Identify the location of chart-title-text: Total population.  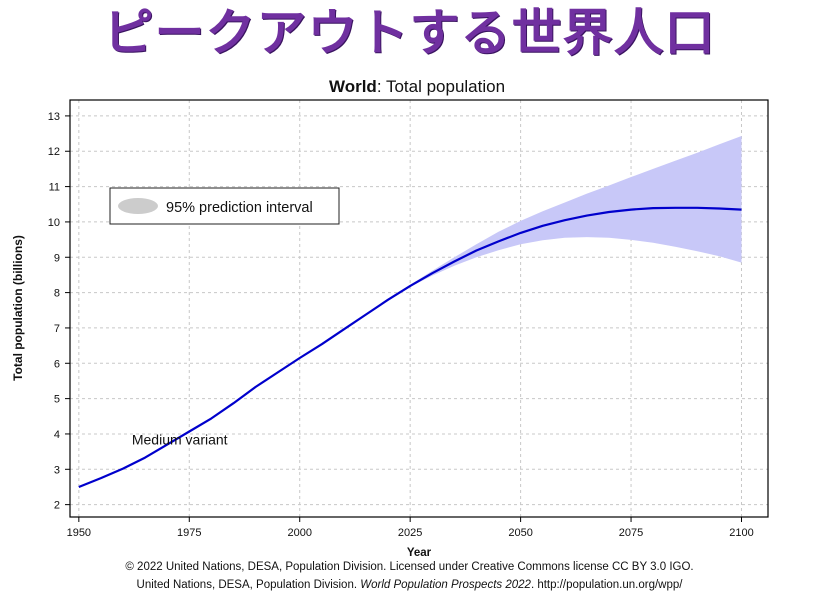
(445, 86).